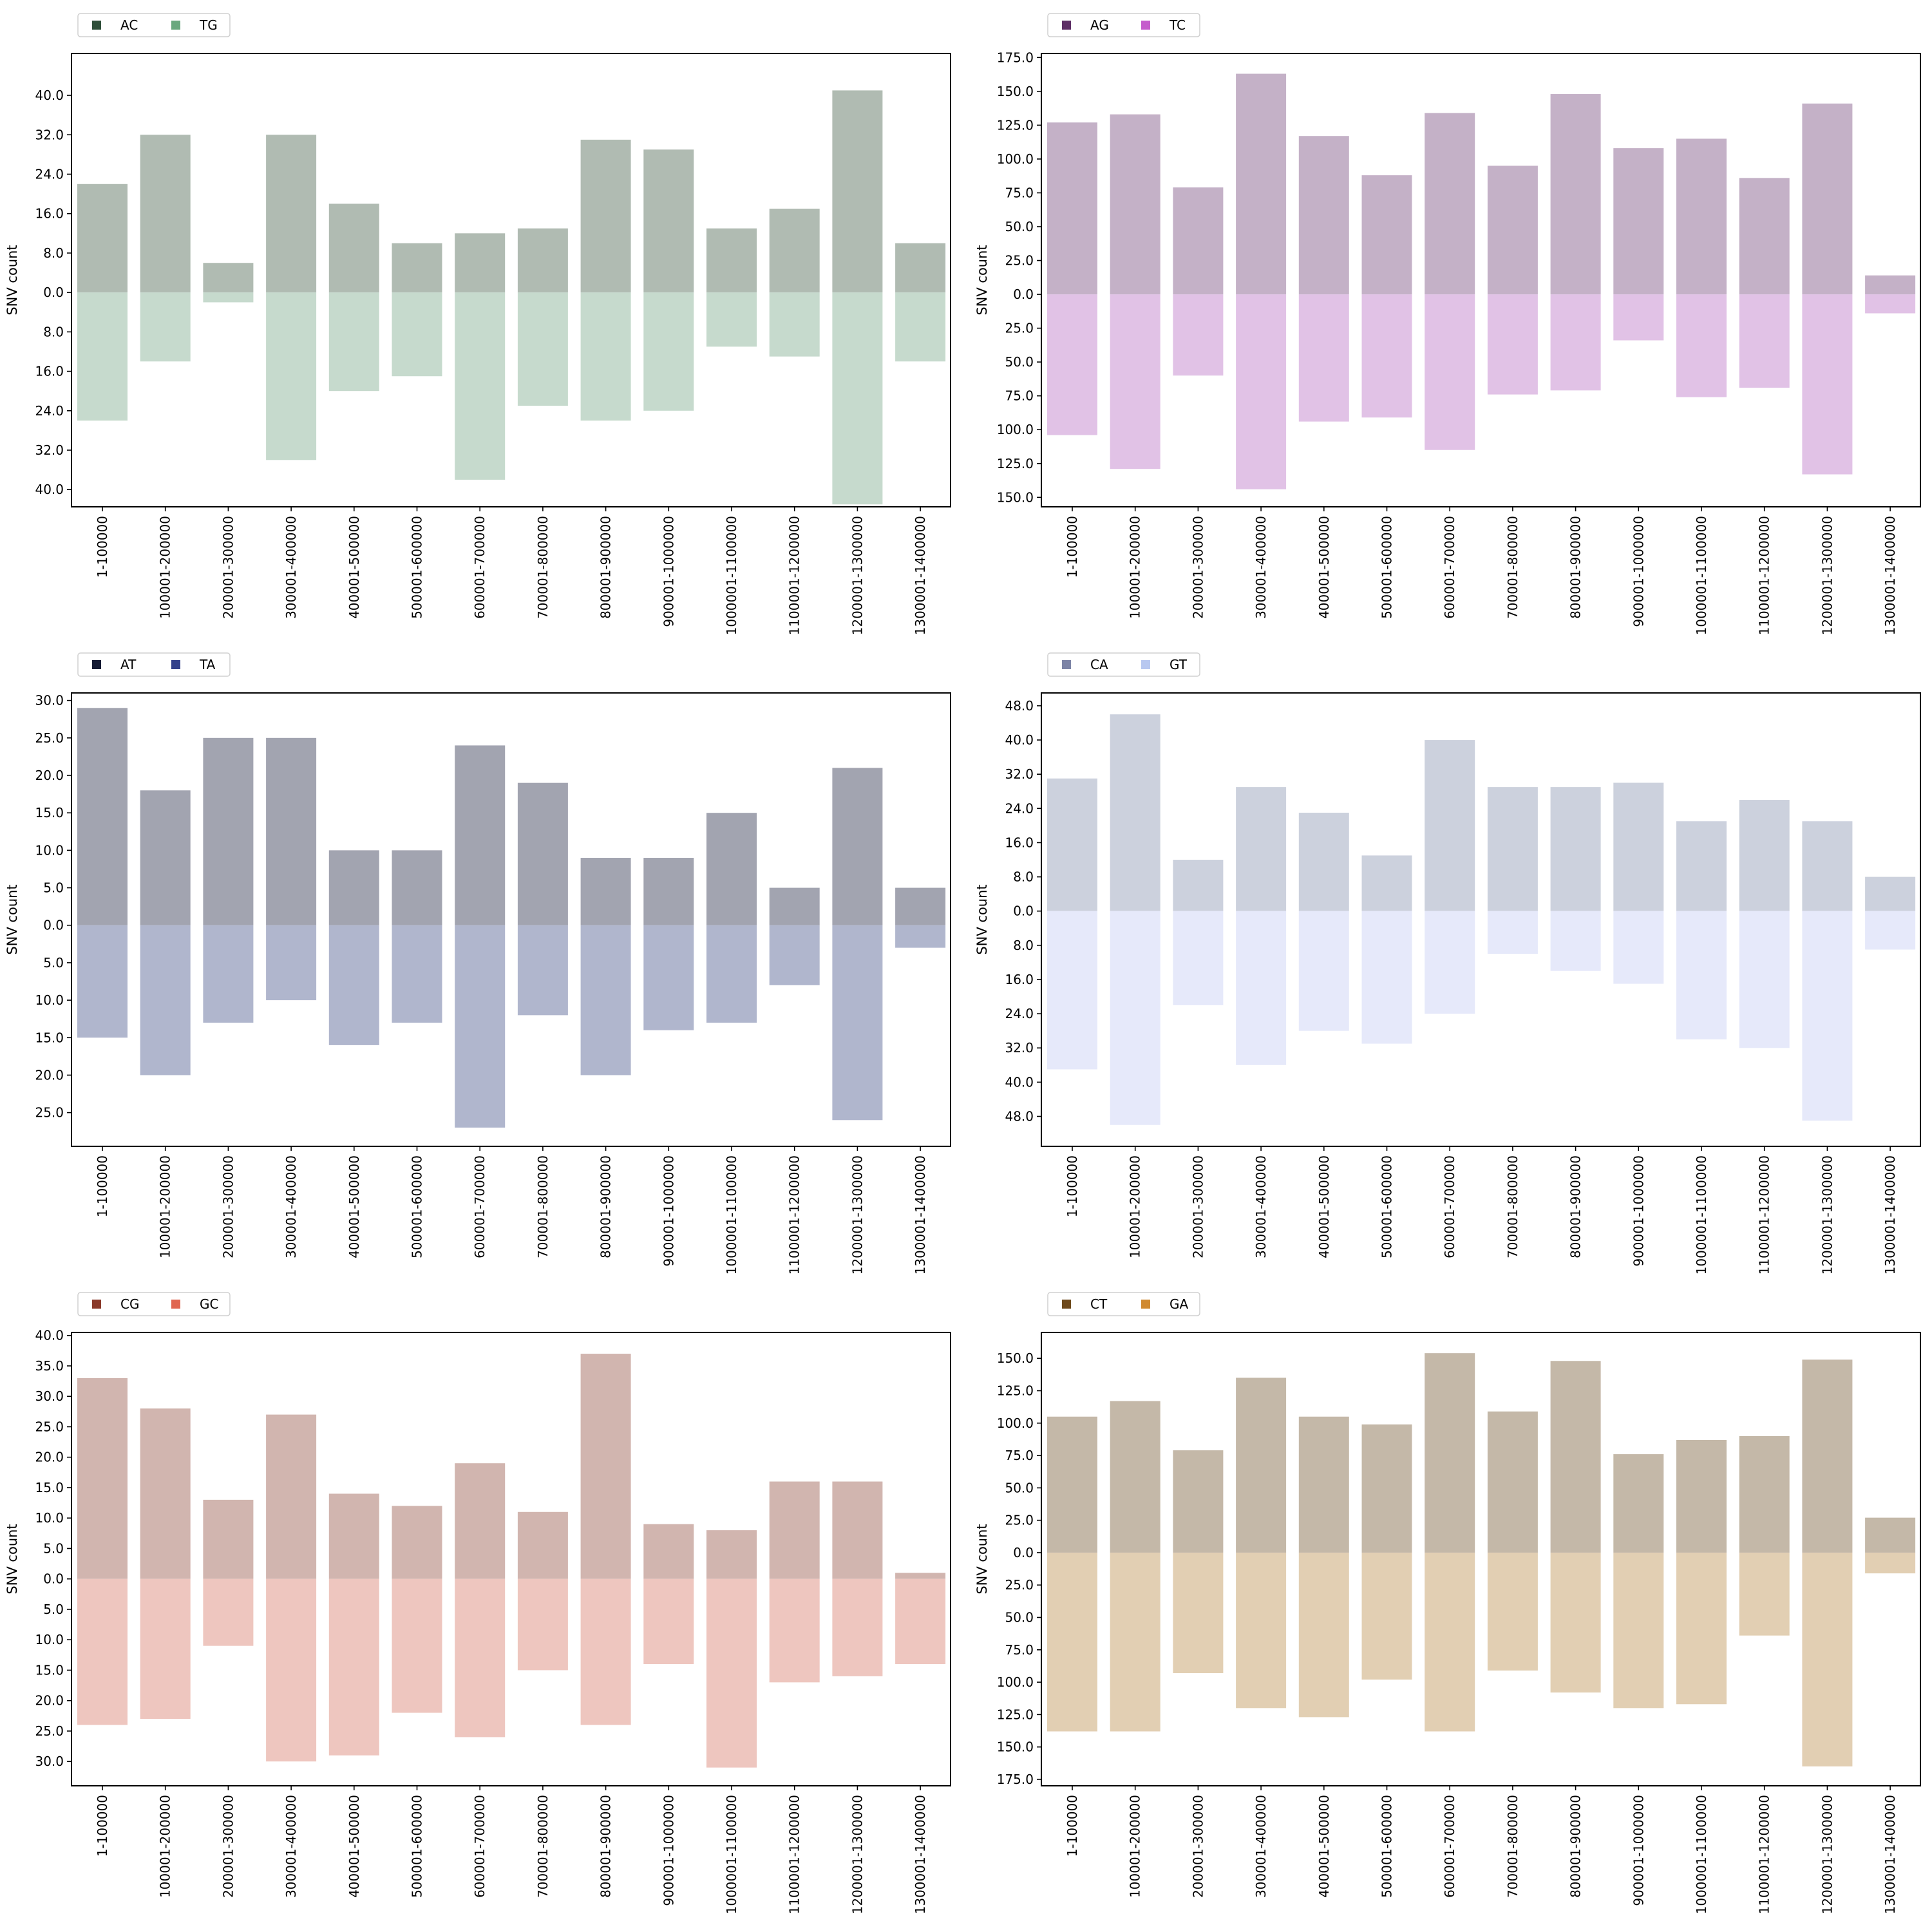 The height and width of the screenshot is (1932, 1932). I want to click on y-tick-label: 48.0, so click(1019, 1116).